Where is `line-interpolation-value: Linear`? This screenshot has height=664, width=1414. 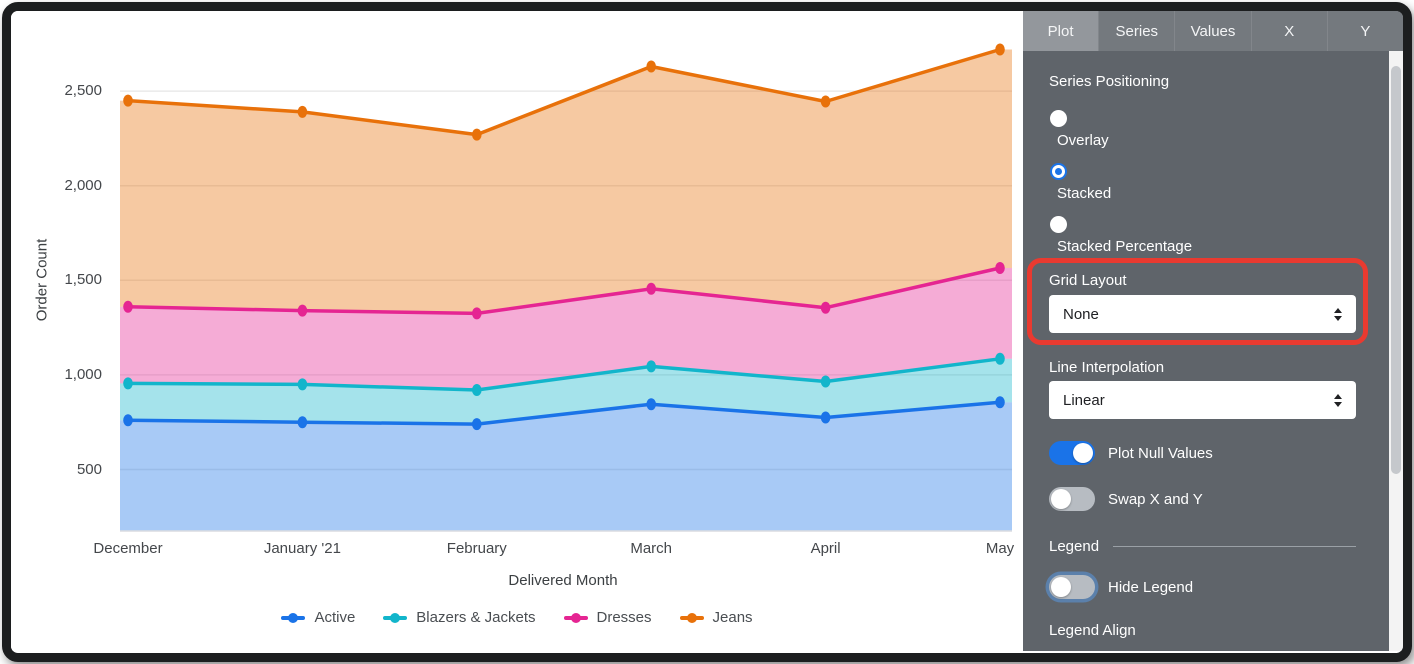
line-interpolation-value: Linear is located at coordinates (1084, 400).